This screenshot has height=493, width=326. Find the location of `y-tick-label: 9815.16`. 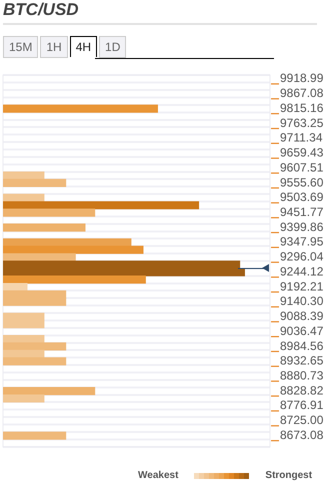

y-tick-label: 9815.16 is located at coordinates (302, 107).